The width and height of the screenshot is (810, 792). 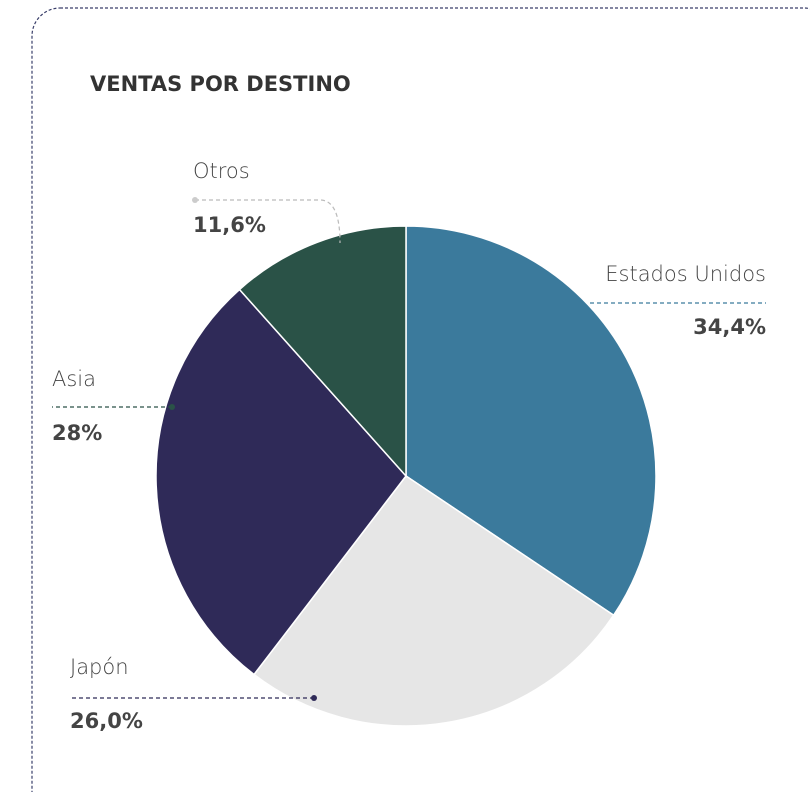 I want to click on slice-label: Estados Unidos, so click(x=685, y=274).